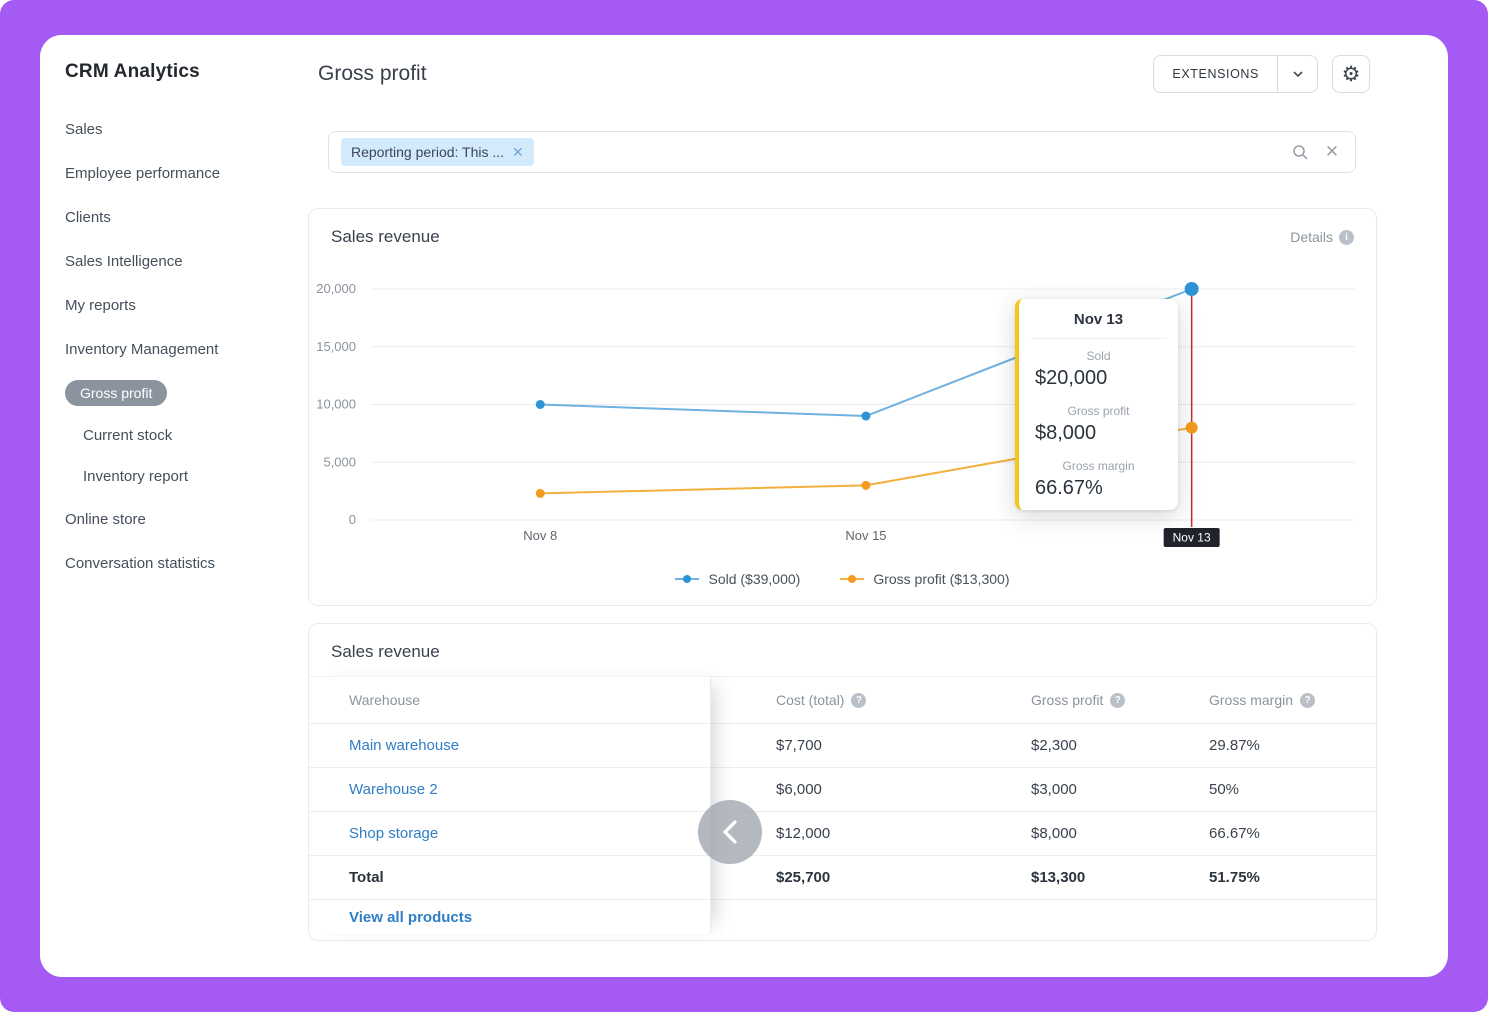 Image resolution: width=1488 pixels, height=1012 pixels. What do you see at coordinates (925, 579) in the screenshot?
I see `legend-item: Gross profit ($13,300)` at bounding box center [925, 579].